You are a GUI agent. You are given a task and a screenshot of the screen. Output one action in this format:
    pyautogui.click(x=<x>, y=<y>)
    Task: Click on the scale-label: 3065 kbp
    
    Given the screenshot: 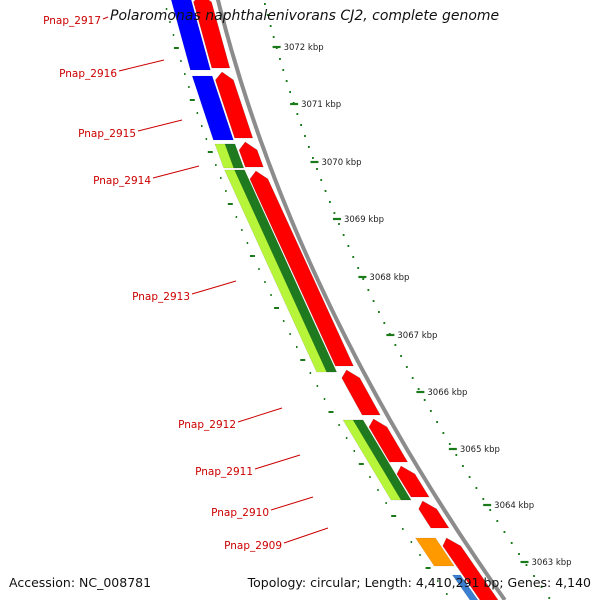 What is the action you would take?
    pyautogui.click(x=480, y=450)
    